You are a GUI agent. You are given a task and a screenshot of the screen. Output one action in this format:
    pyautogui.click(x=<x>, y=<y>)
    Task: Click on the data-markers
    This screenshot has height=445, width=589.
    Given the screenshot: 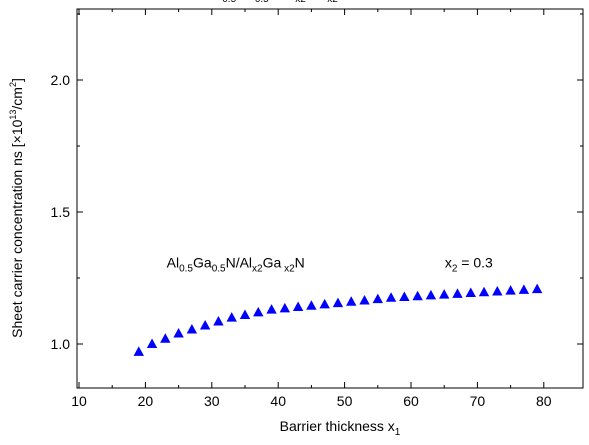 What is the action you would take?
    pyautogui.click(x=338, y=319)
    